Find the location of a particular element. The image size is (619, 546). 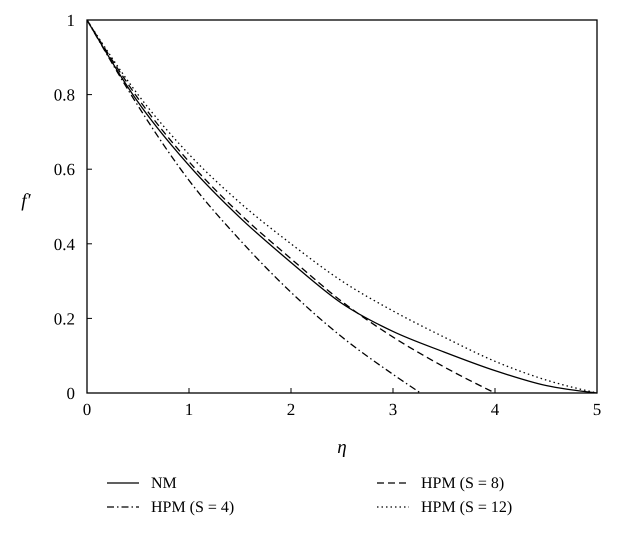

y-axis-title: f′ is located at coordinates (26, 201).